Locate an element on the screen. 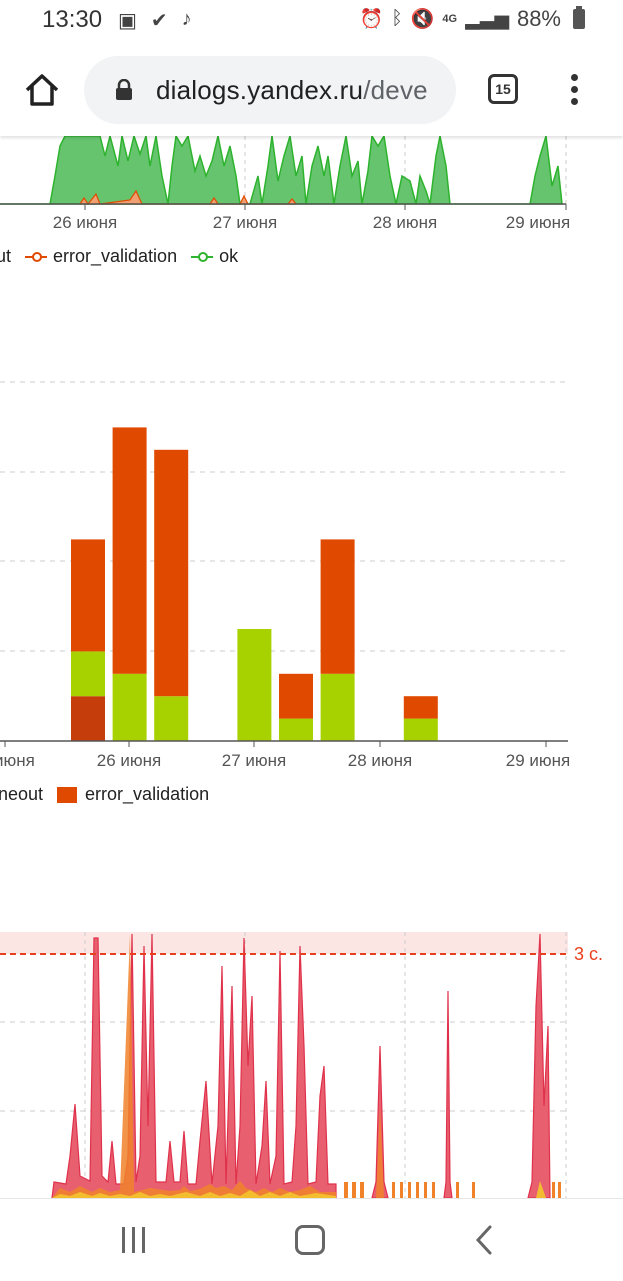 This screenshot has height=1281, width=623. back-button is located at coordinates (485, 1240).